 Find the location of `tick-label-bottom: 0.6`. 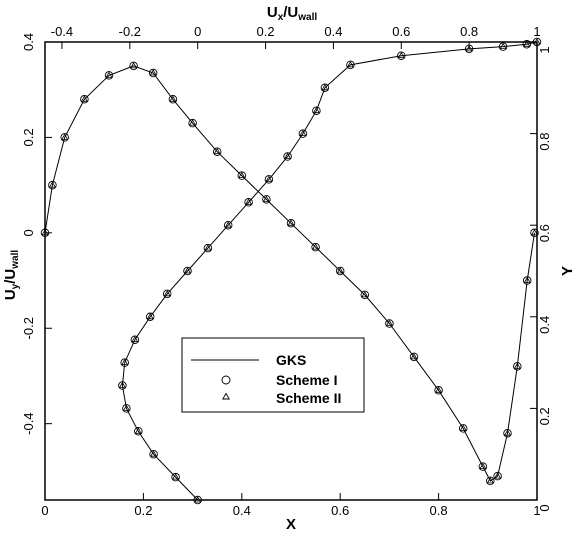

tick-label-bottom: 0.6 is located at coordinates (340, 510).